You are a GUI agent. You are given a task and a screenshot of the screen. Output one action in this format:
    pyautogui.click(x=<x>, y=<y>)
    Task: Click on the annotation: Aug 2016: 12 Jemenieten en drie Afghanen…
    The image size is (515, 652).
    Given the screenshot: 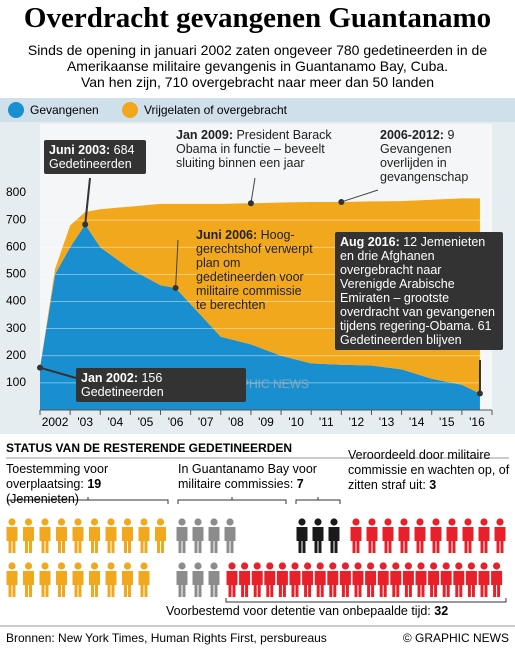 What is the action you would take?
    pyautogui.click(x=419, y=291)
    